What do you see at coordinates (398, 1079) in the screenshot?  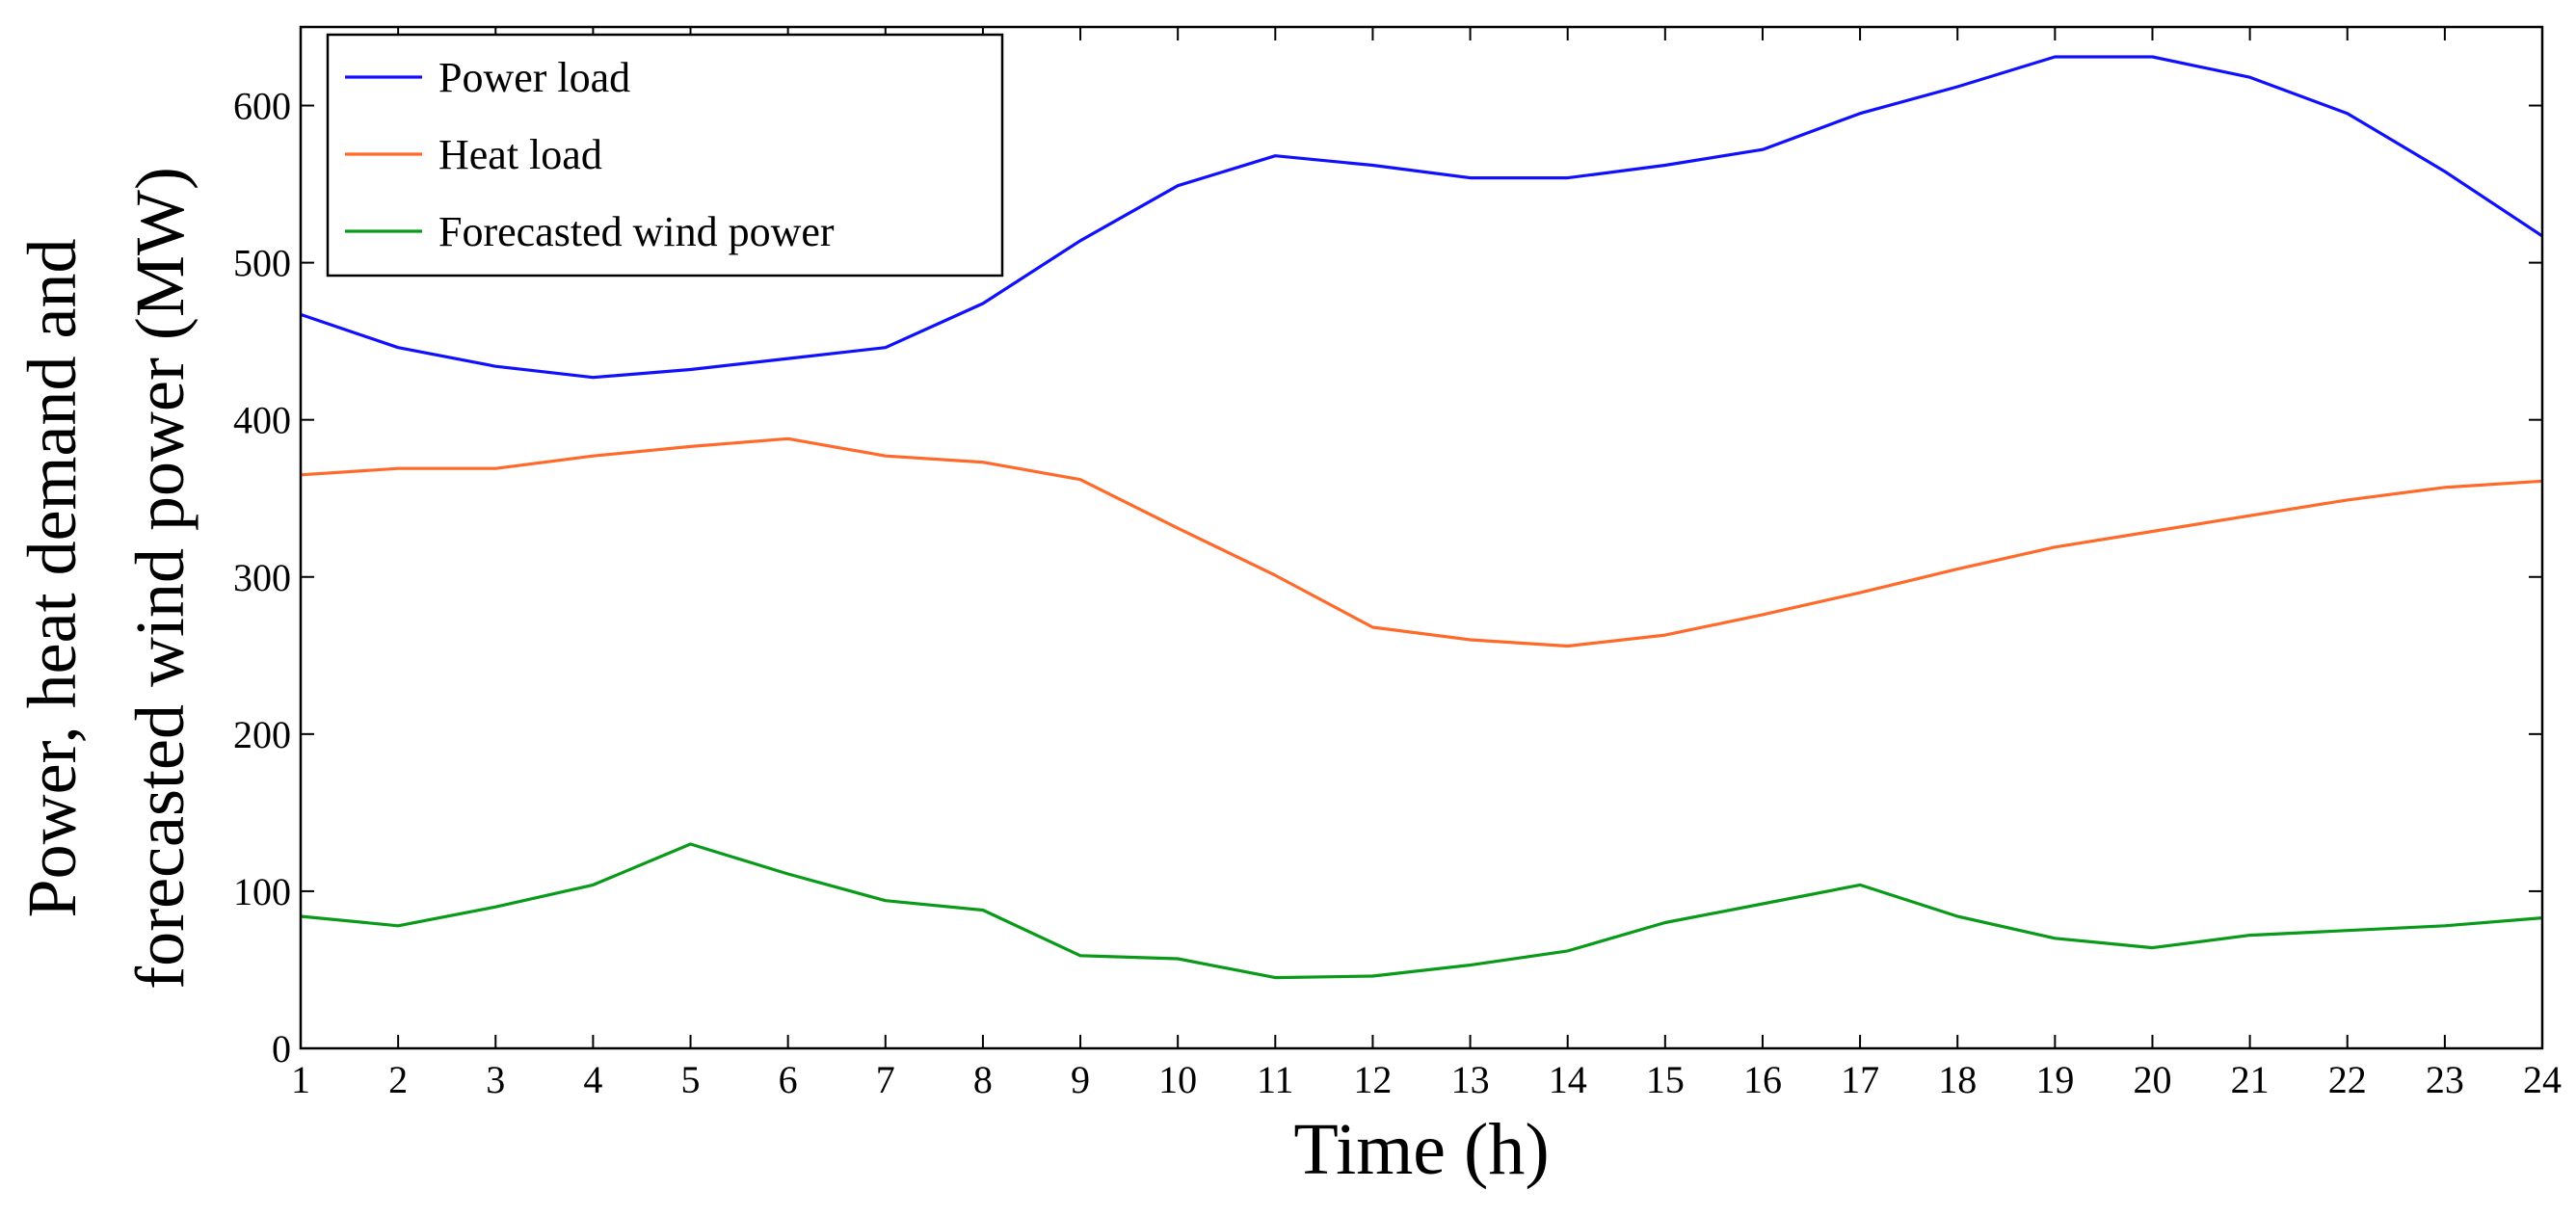 I see `x-tick-label: 2` at bounding box center [398, 1079].